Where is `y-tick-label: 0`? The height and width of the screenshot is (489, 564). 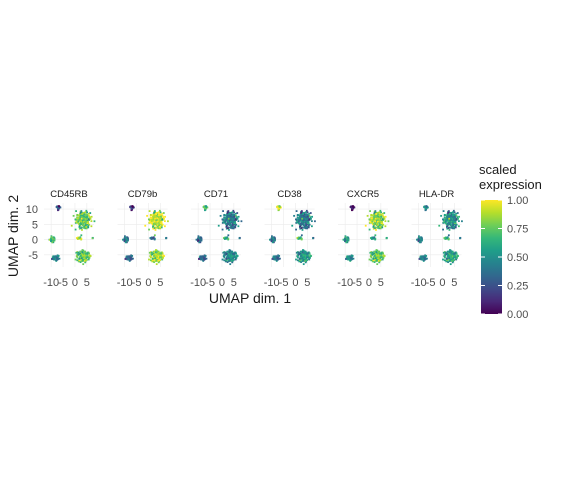 y-tick-label: 0 is located at coordinates (35, 241).